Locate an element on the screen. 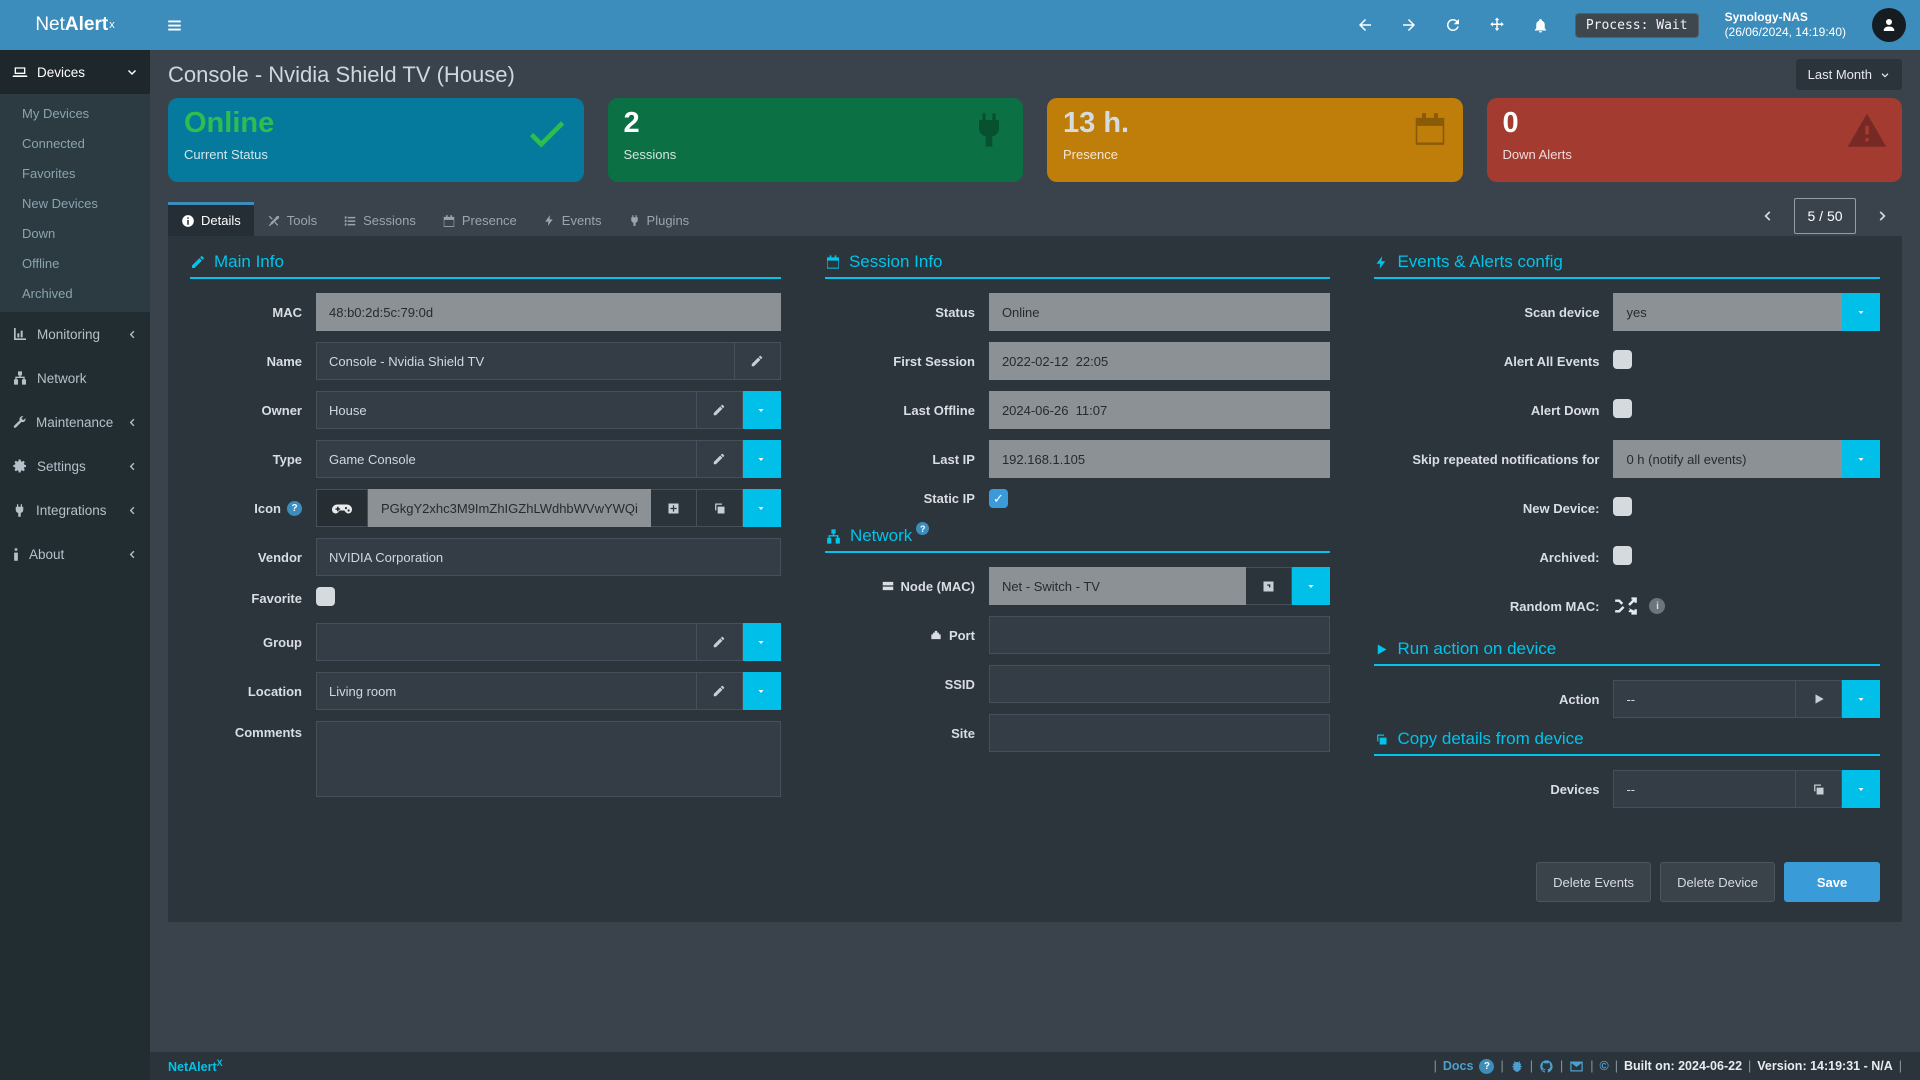 This screenshot has width=1920, height=1080. owner-field: House is located at coordinates (506, 410).